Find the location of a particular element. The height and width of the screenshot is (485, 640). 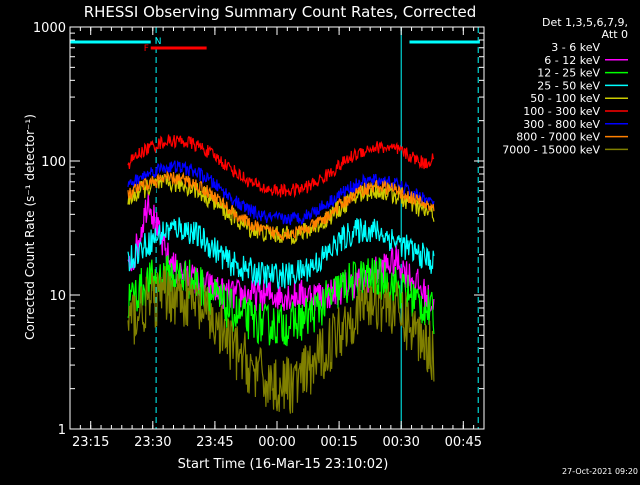

flare-flag-label: F is located at coordinates (146, 49).